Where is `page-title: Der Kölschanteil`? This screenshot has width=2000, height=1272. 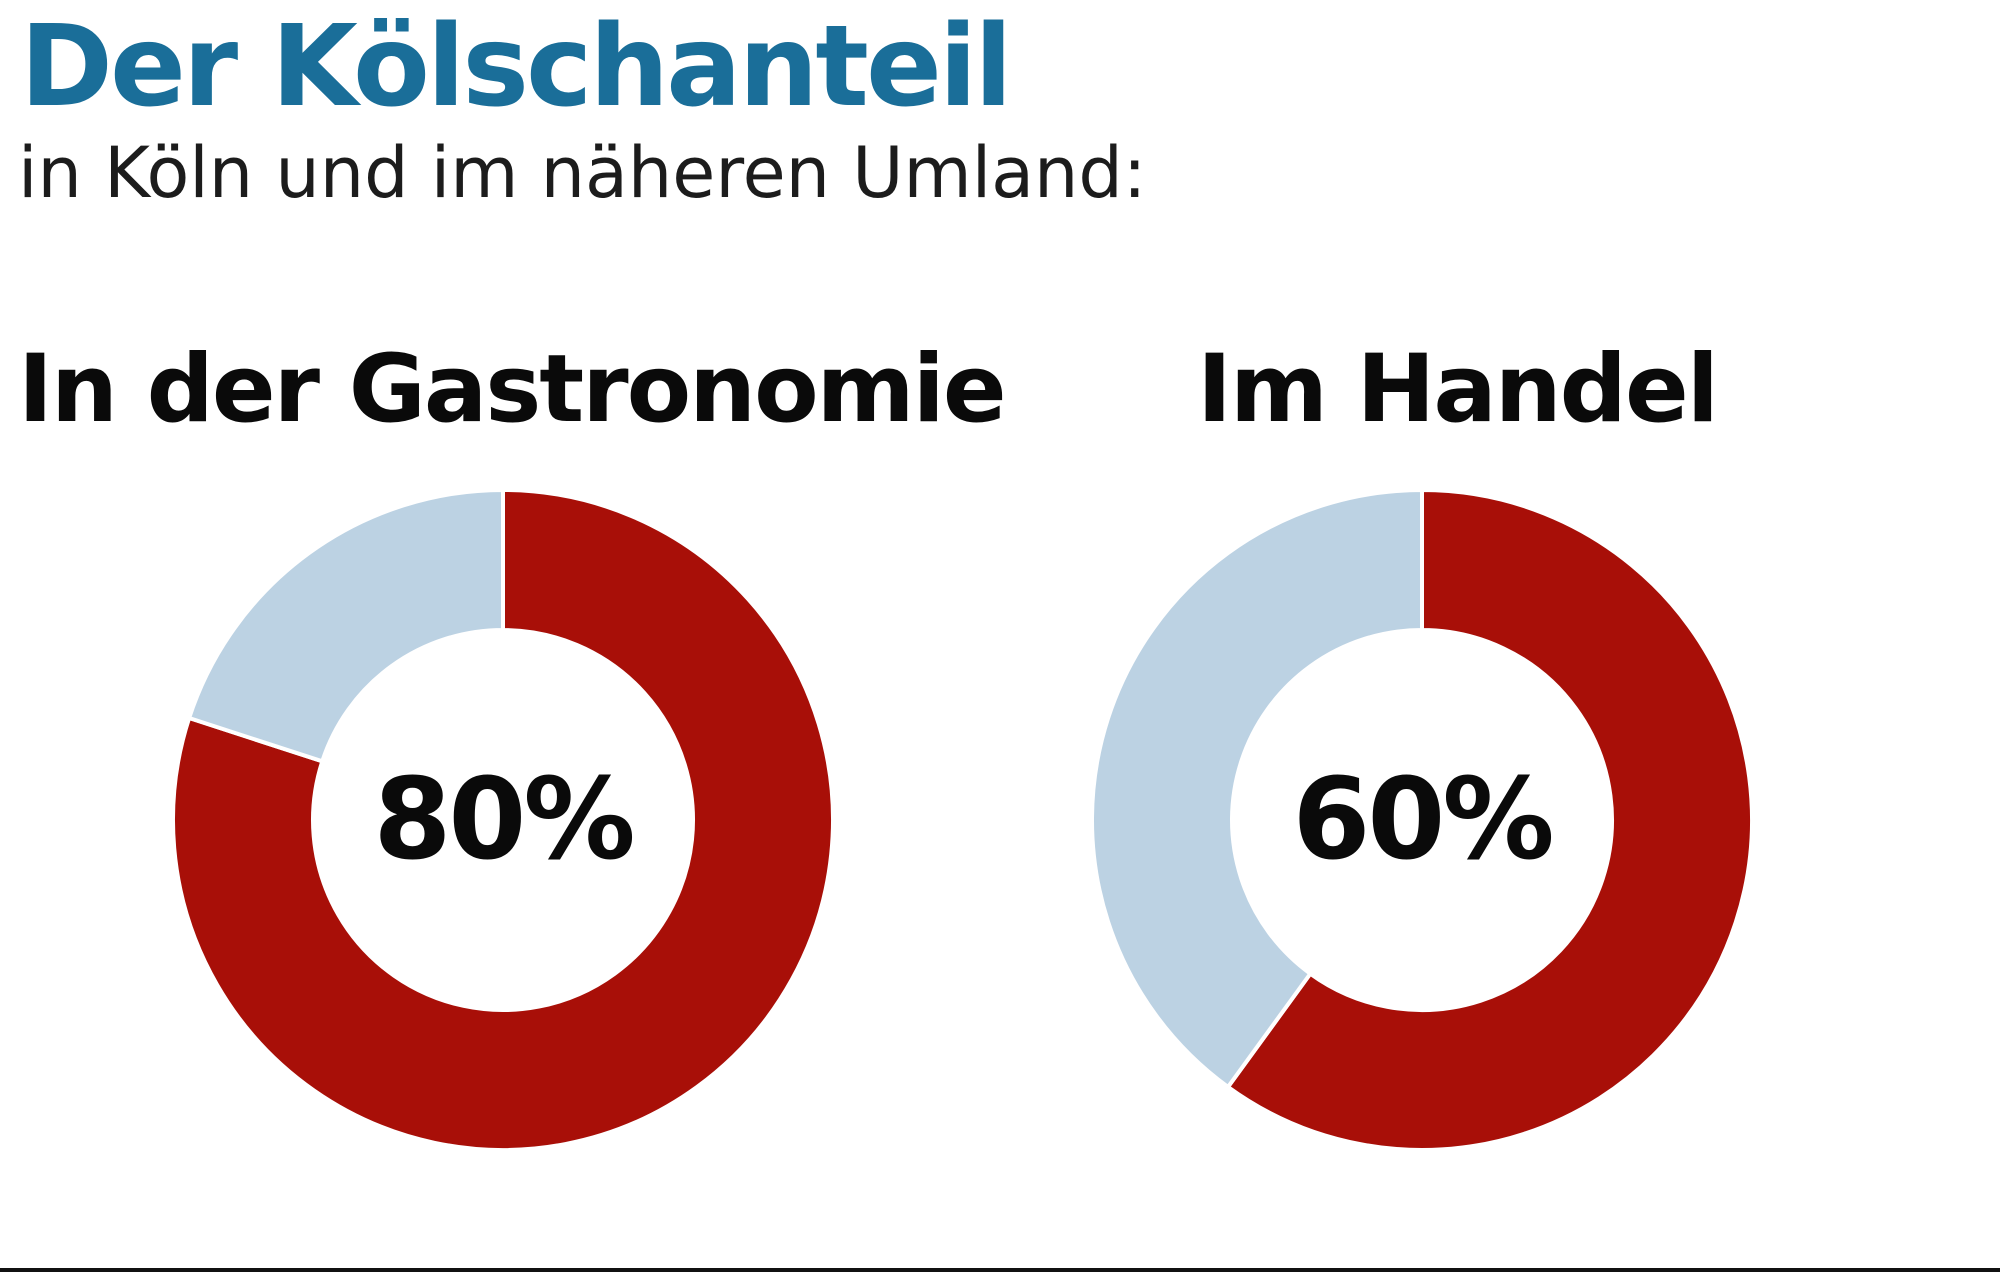
page-title: Der Kölschanteil is located at coordinates (516, 67).